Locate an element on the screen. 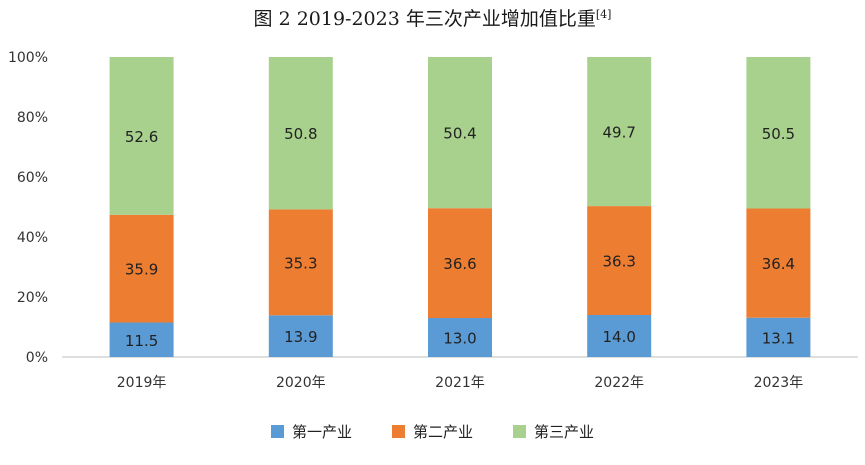 Image resolution: width=865 pixels, height=465 pixels. data-label: 35.9 is located at coordinates (141, 270).